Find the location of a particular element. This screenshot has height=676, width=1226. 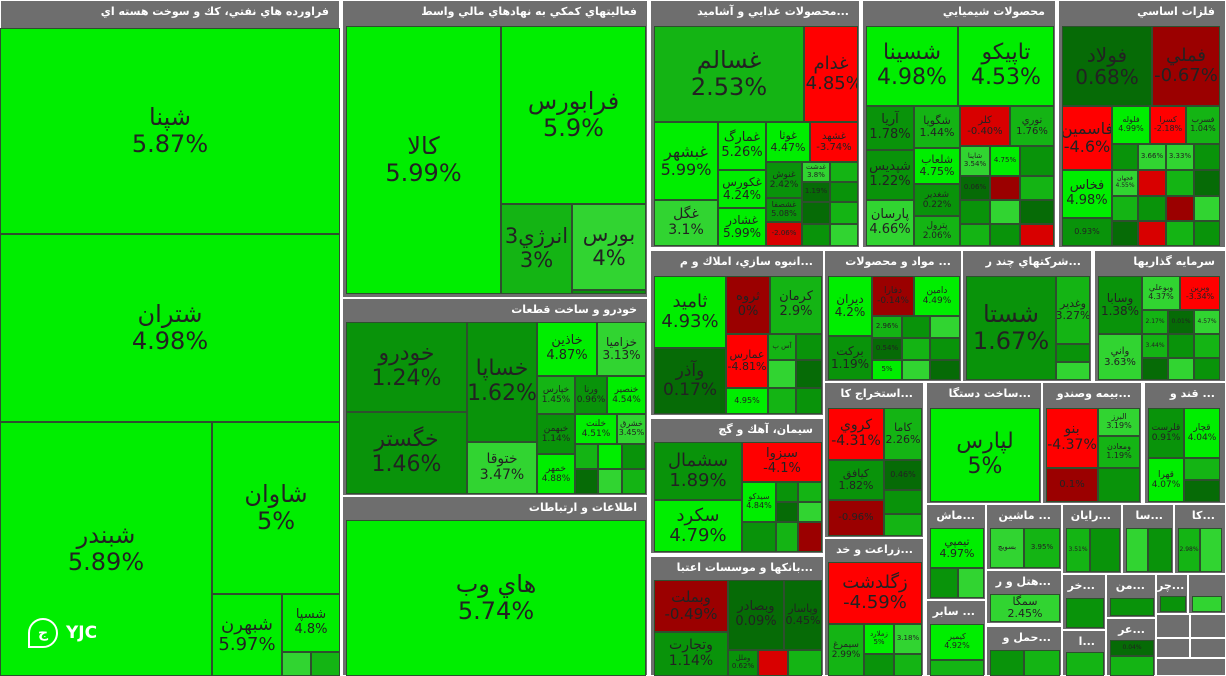

stock-tile: شغدير 0.22% is located at coordinates (937, 200).